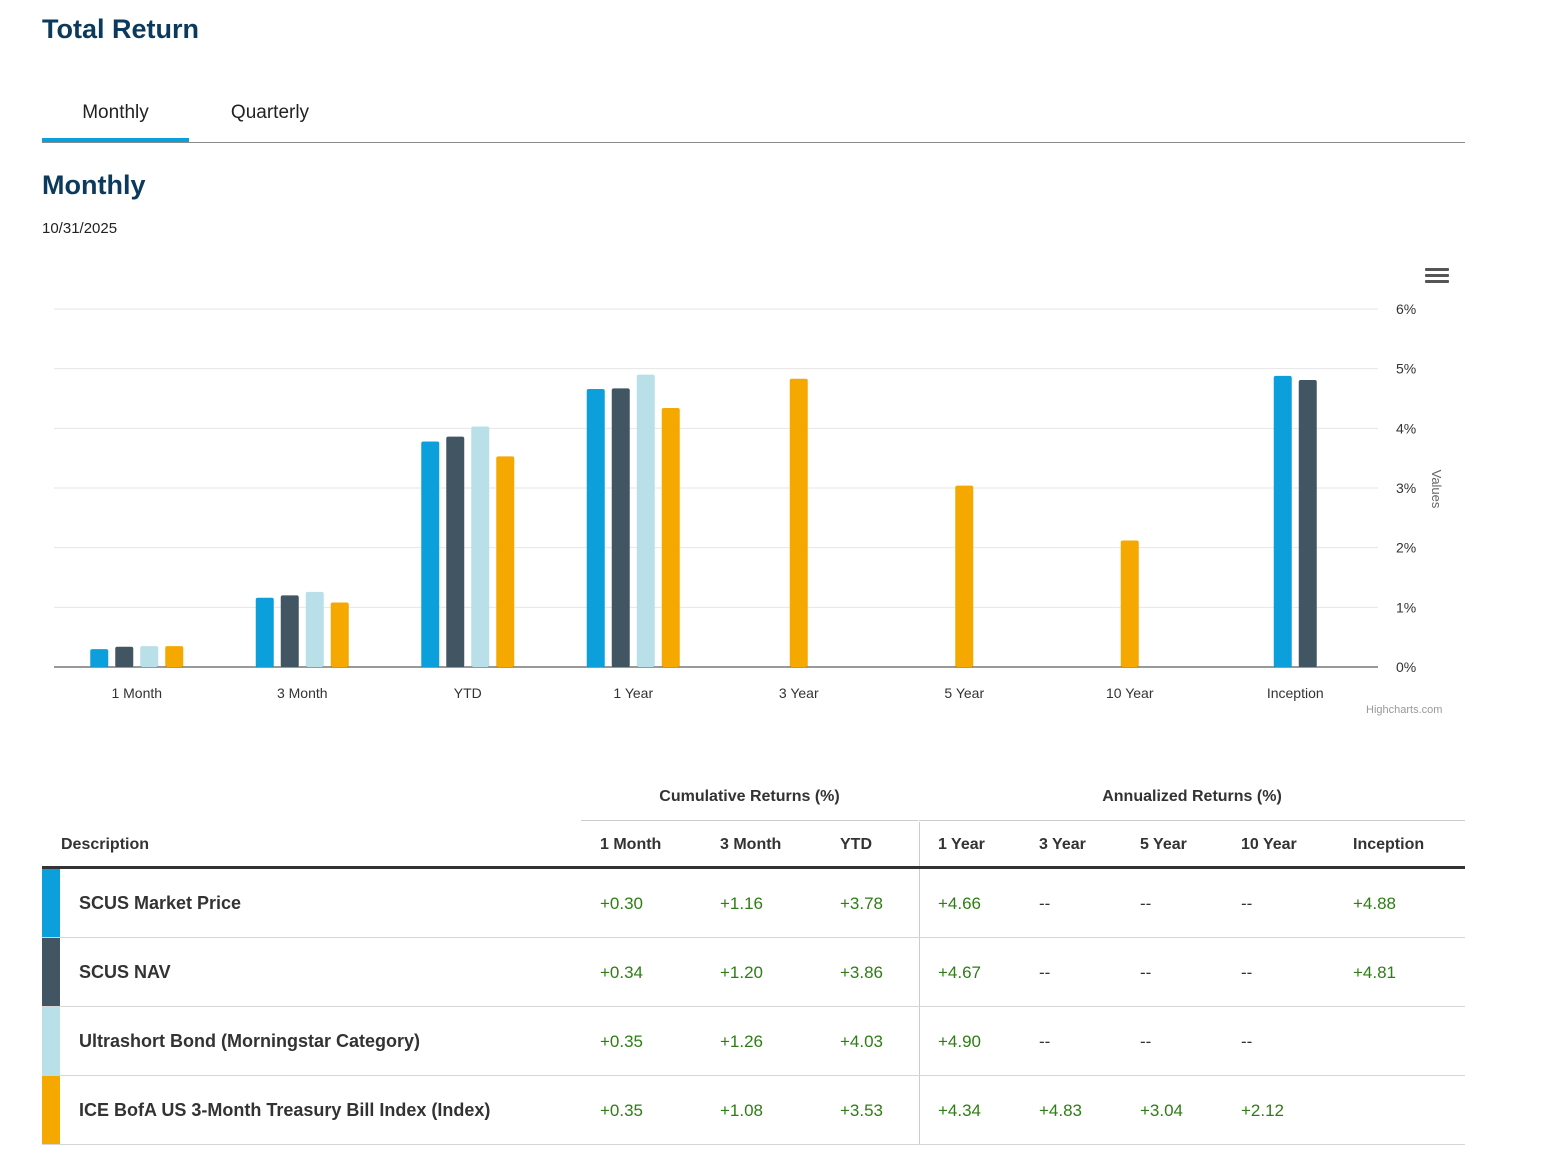 Image resolution: width=1541 pixels, height=1164 pixels. Describe the element at coordinates (1406, 548) in the screenshot. I see `y-tick-label: 2%` at that location.